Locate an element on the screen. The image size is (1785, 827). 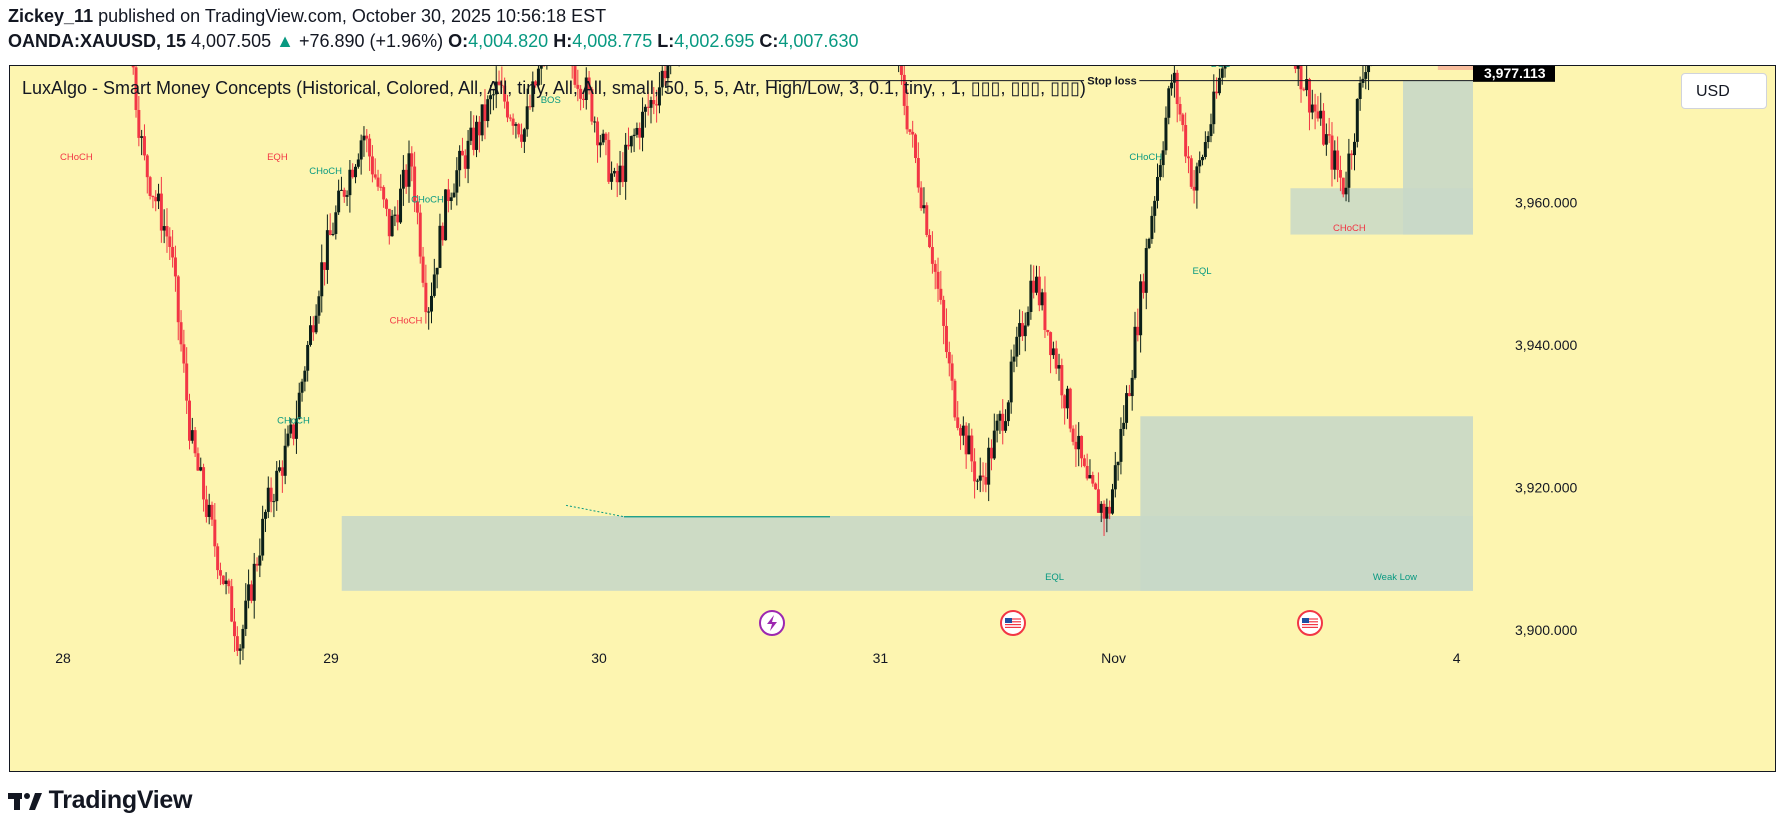
x-tick-label: 30 is located at coordinates (599, 658).